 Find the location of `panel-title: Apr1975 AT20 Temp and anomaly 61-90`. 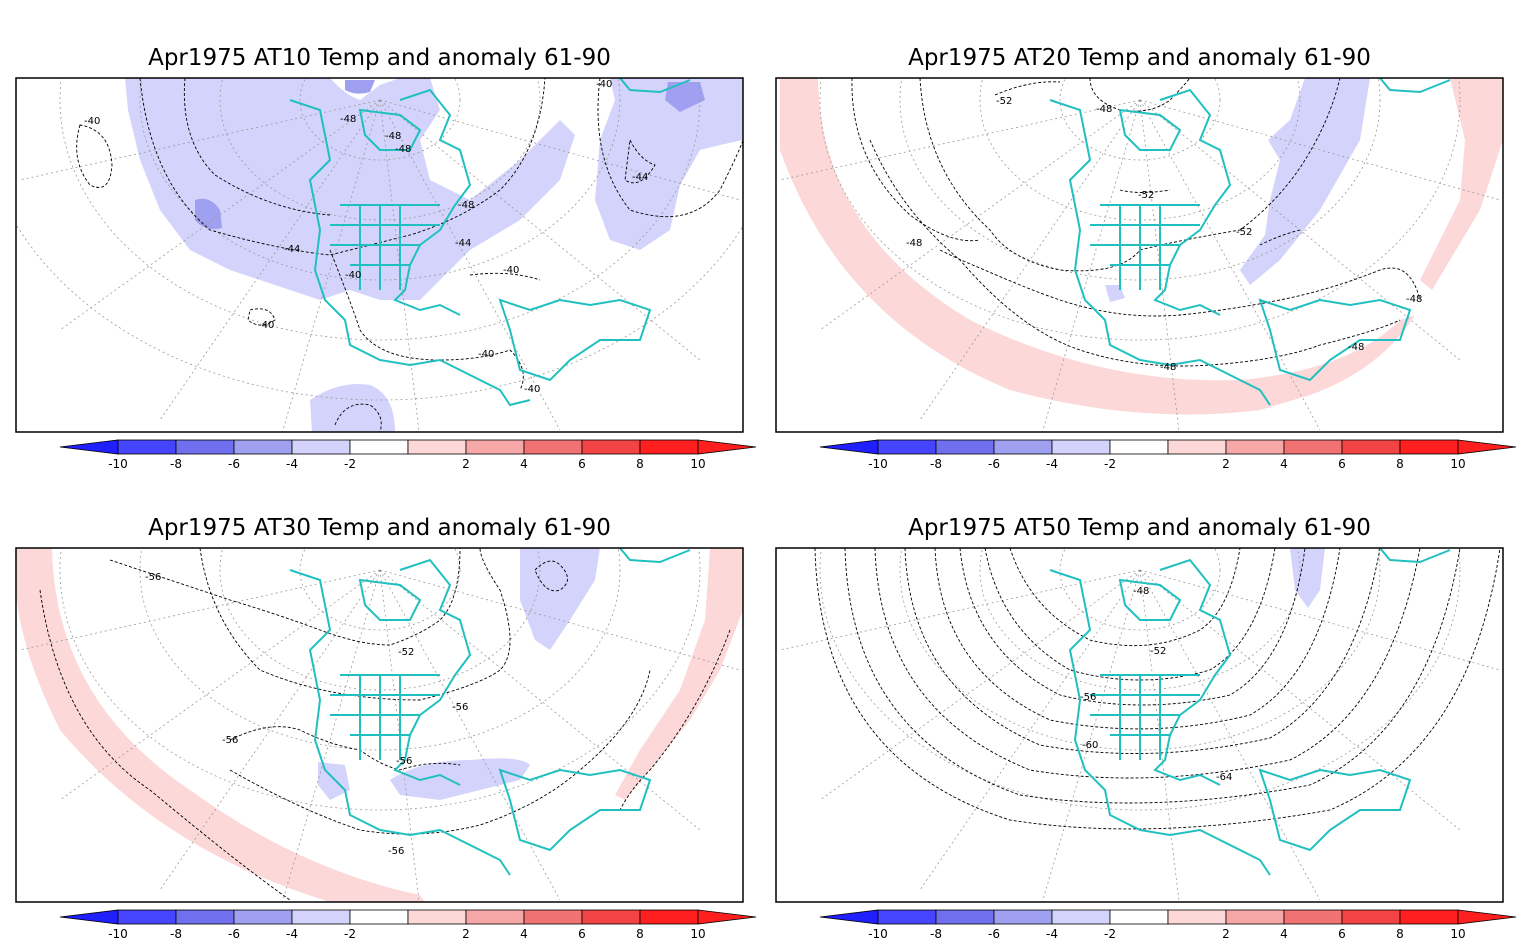

panel-title: Apr1975 AT20 Temp and anomaly 61-90 is located at coordinates (1139, 58).